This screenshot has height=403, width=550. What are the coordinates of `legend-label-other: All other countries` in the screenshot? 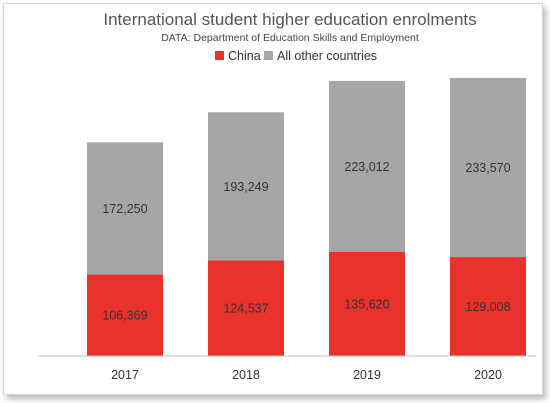 It's located at (327, 56).